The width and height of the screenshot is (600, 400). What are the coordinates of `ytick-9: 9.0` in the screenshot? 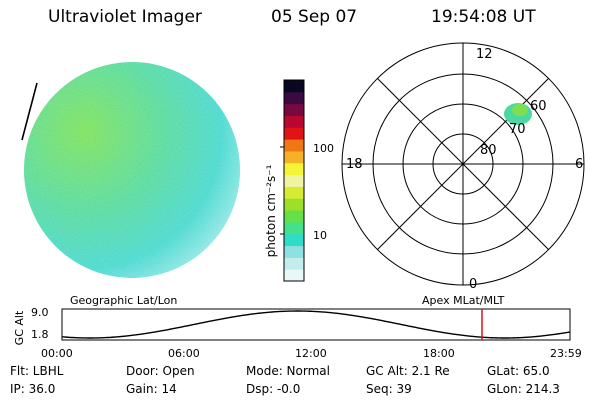 It's located at (40, 312).